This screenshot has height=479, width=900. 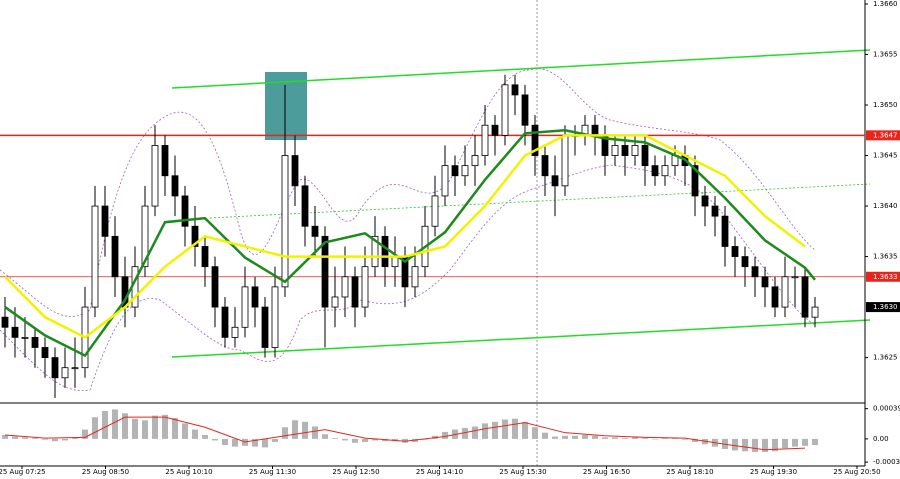 I want to click on indicator-tick-label: -0.0003, so click(x=886, y=462).